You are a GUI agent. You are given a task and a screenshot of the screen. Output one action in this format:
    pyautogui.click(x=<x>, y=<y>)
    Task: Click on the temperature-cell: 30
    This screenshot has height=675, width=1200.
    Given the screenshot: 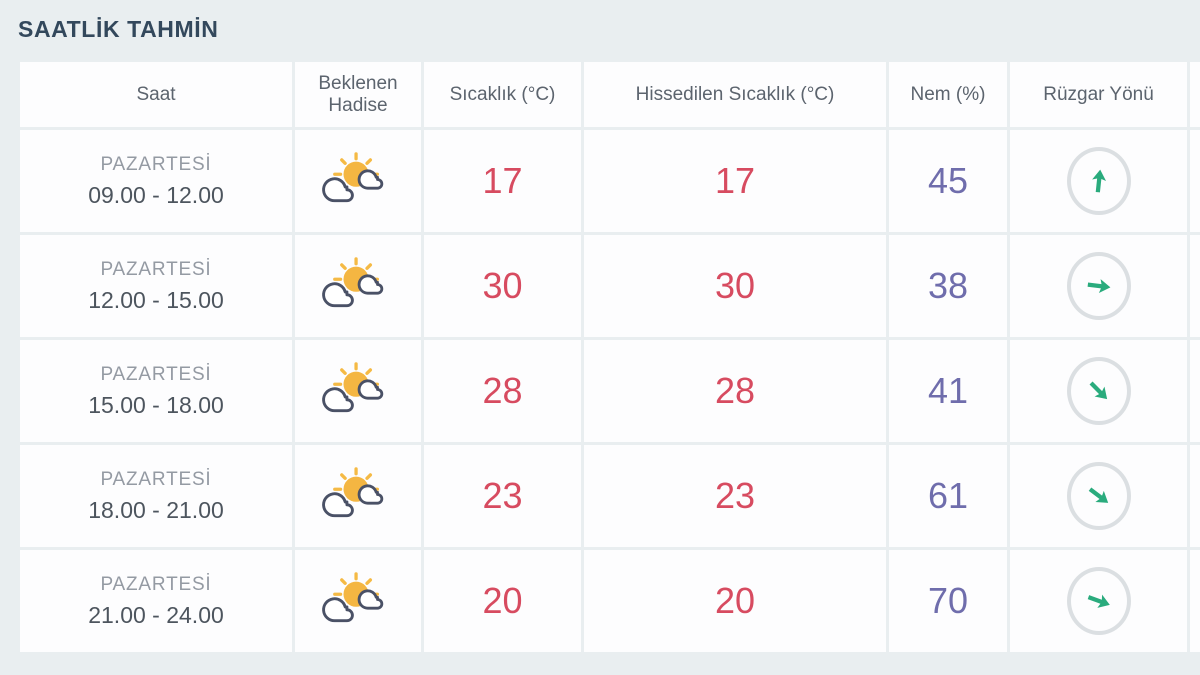 What is the action you would take?
    pyautogui.click(x=502, y=286)
    